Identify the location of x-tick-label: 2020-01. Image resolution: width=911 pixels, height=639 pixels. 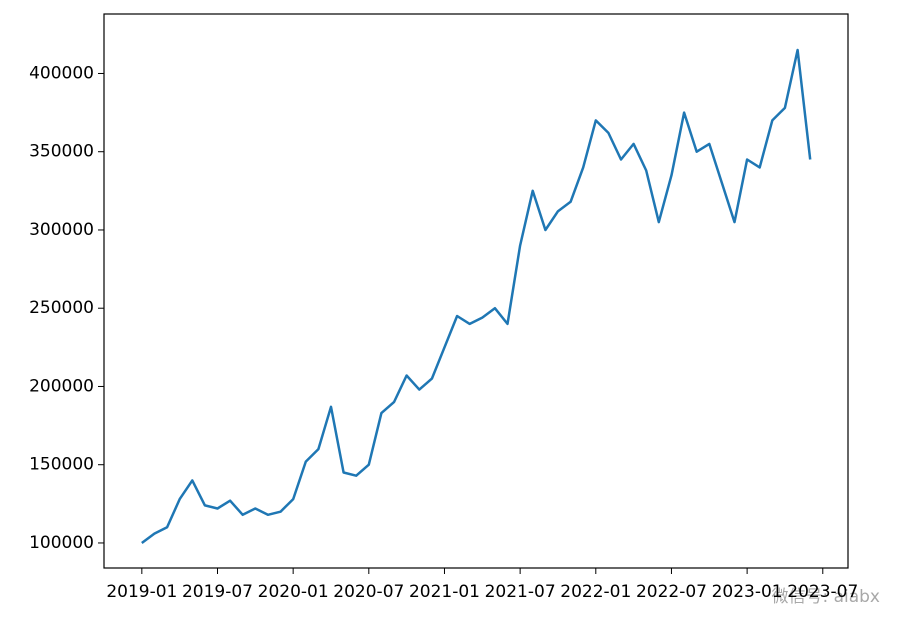
(293, 592).